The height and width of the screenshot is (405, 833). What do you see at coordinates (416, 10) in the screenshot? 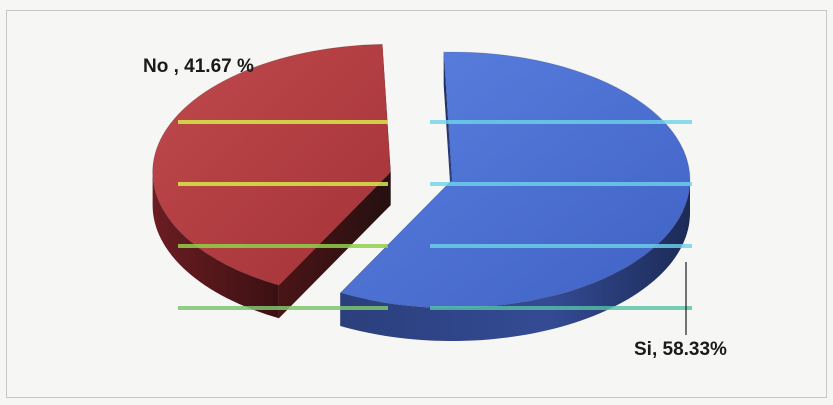
I see `chart-border-top` at bounding box center [416, 10].